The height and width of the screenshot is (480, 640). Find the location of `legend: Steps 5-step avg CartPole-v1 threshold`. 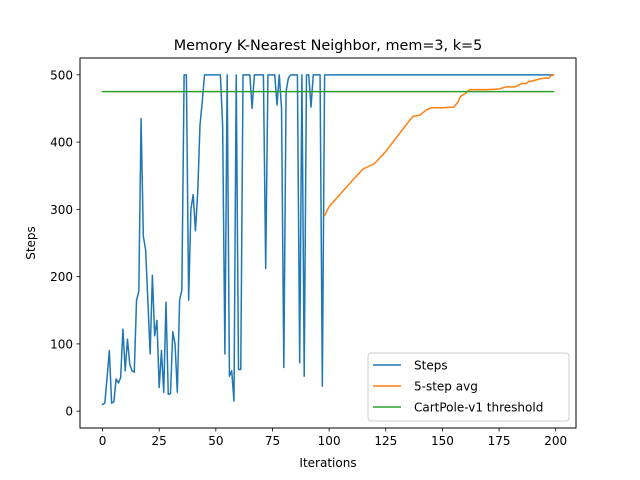

legend: Steps 5-step avg CartPole-v1 threshold is located at coordinates (468, 387).